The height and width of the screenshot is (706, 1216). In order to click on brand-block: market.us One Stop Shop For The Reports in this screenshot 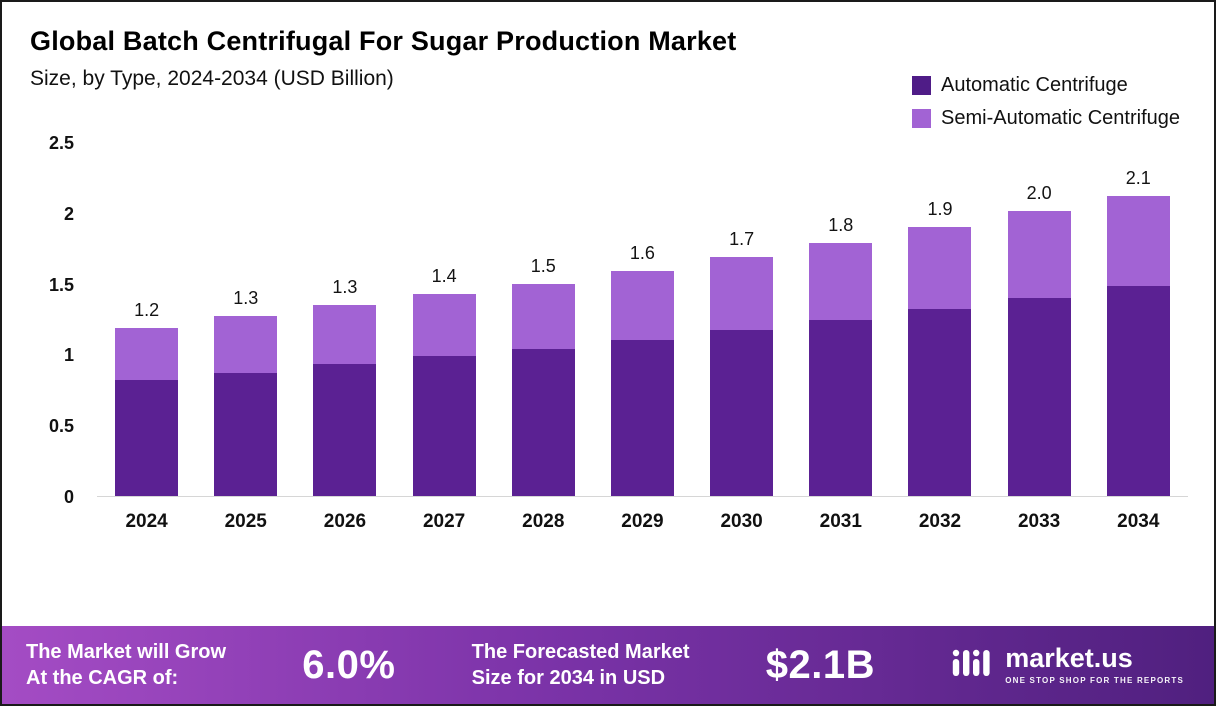, I will do `click(1067, 665)`.